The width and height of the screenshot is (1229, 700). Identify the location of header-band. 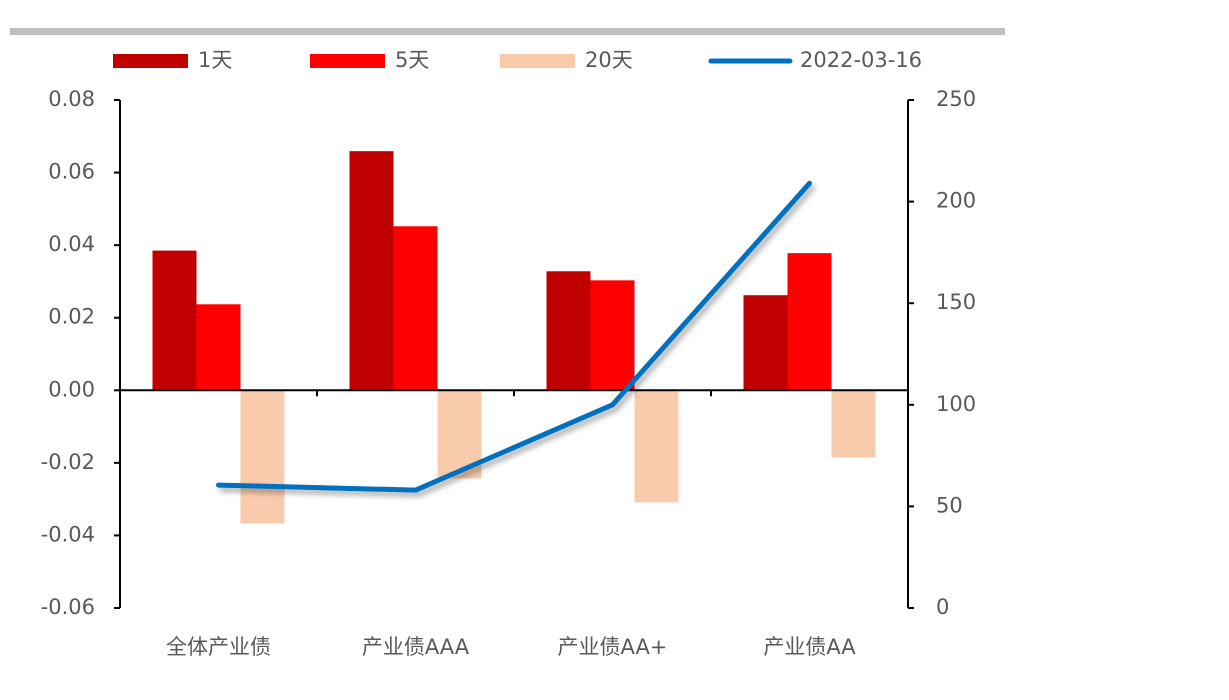
(507, 31).